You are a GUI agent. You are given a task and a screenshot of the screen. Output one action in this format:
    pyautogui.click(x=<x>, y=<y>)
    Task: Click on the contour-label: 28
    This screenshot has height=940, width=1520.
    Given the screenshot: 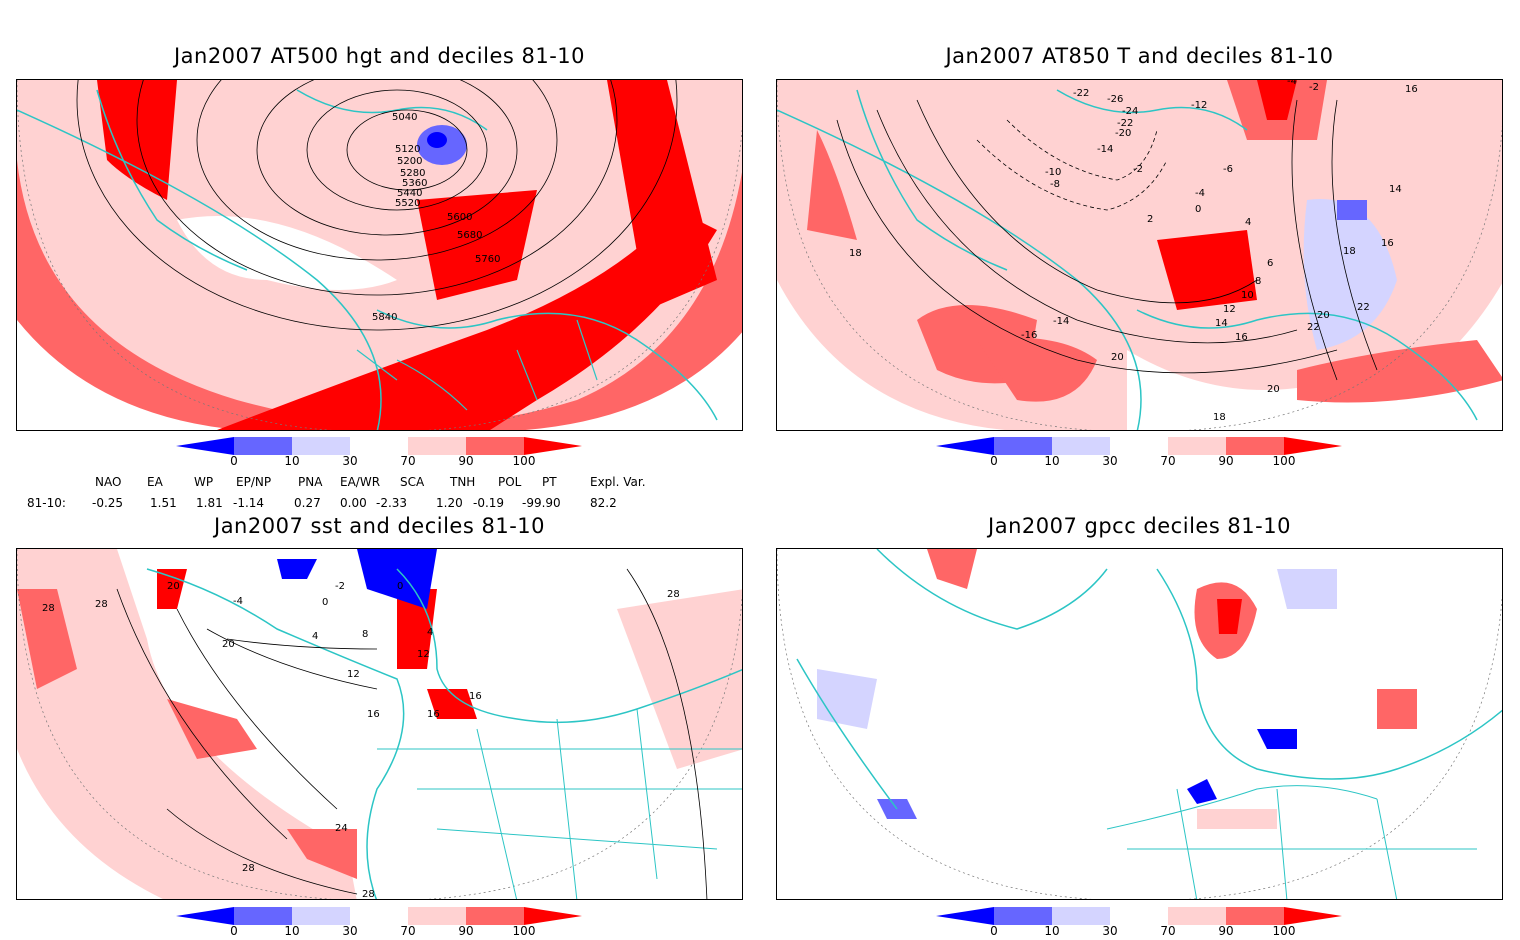 What is the action you would take?
    pyautogui.click(x=673, y=594)
    